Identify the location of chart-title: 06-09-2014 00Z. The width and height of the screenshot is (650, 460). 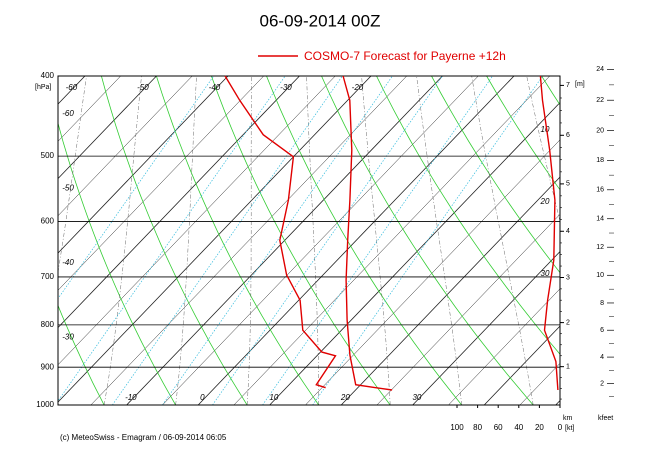
(320, 20).